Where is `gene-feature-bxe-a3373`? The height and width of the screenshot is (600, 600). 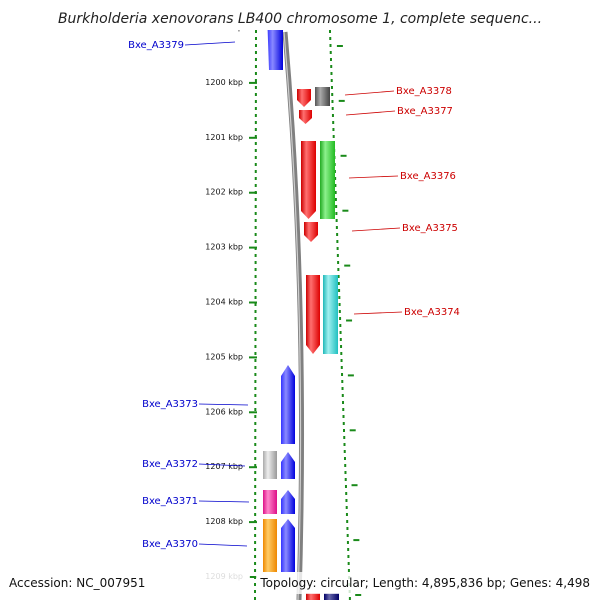
gene-feature-bxe-a3373 is located at coordinates (288, 404).